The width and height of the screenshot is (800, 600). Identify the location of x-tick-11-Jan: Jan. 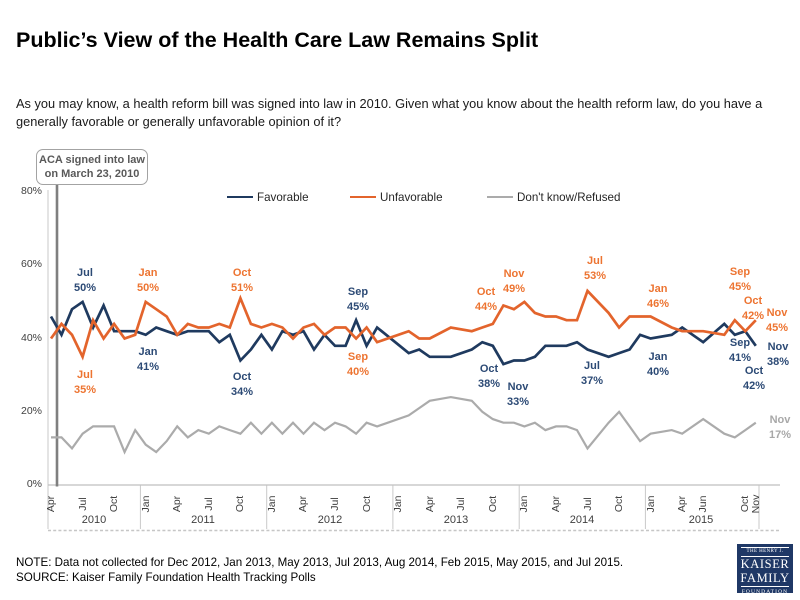
(398, 504).